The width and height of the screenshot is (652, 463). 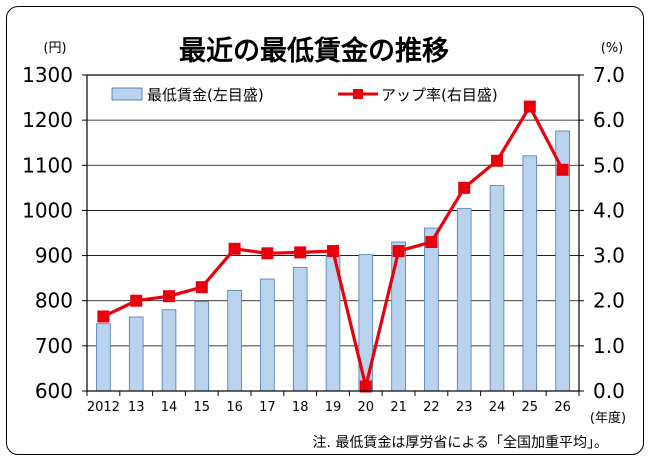 I want to click on x-tick-label: 24, so click(x=497, y=407).